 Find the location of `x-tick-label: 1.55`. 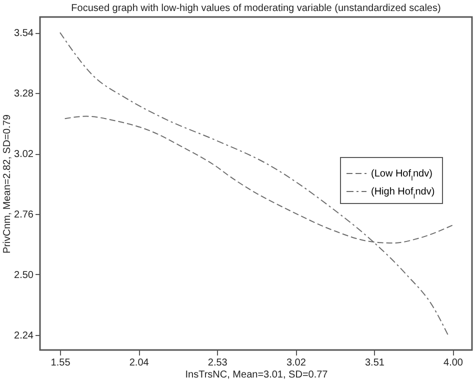

x-tick-label: 1.55 is located at coordinates (60, 363).